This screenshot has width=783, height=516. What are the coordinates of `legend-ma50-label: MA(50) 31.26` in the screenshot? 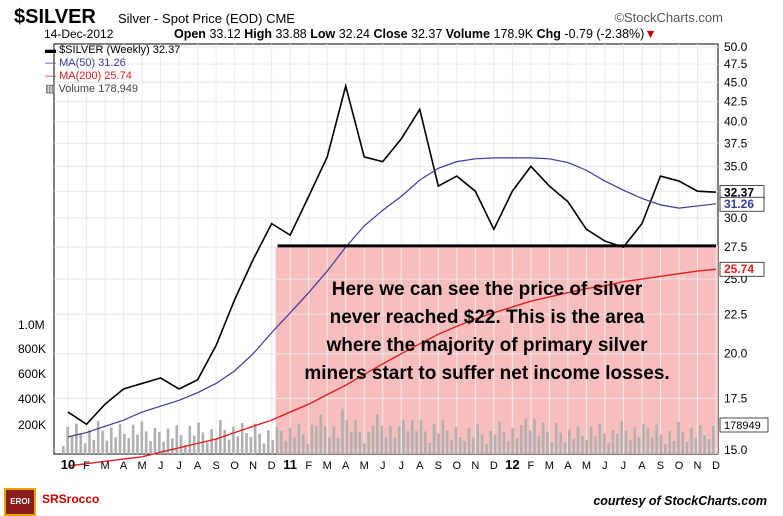 It's located at (92, 63).